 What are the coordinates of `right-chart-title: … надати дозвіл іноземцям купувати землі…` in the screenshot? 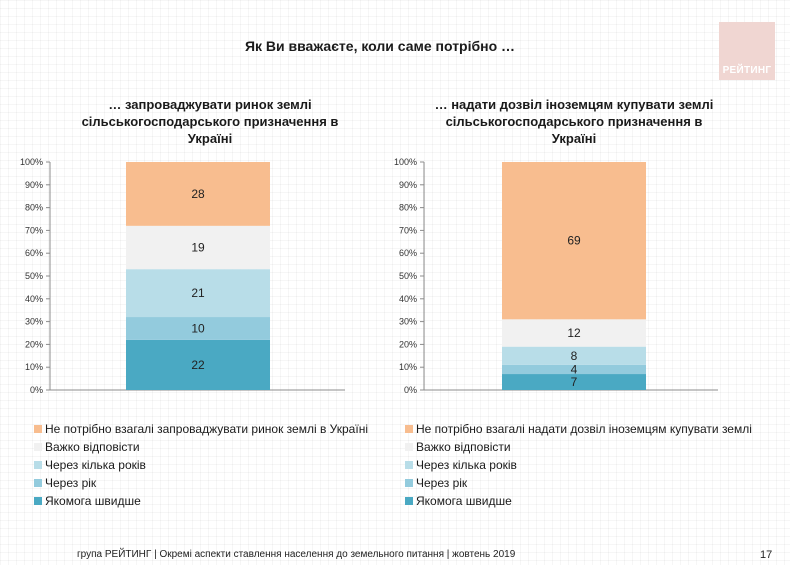 It's located at (574, 121).